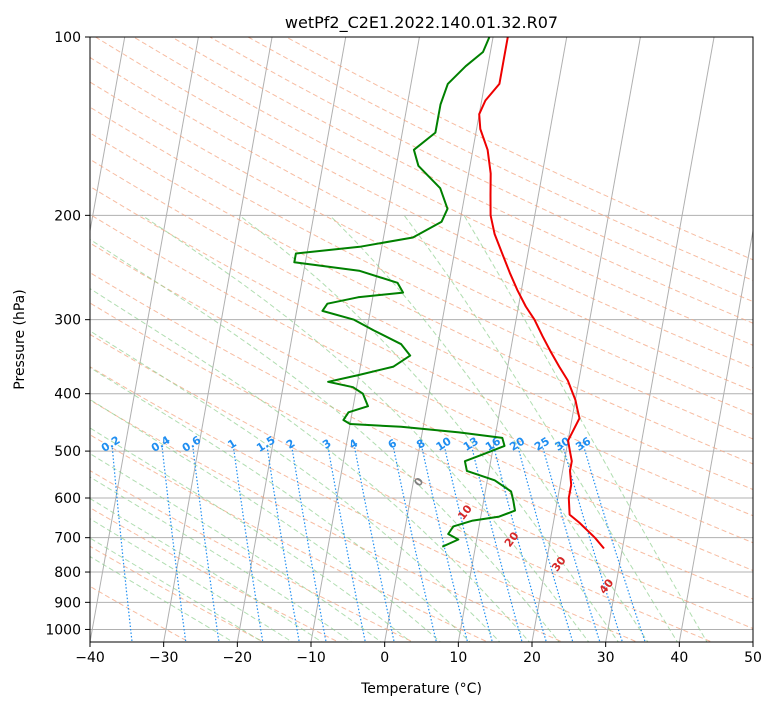 Image resolution: width=775 pixels, height=708 pixels. What do you see at coordinates (164, 658) in the screenshot?
I see `x-tick-label: −30` at bounding box center [164, 658].